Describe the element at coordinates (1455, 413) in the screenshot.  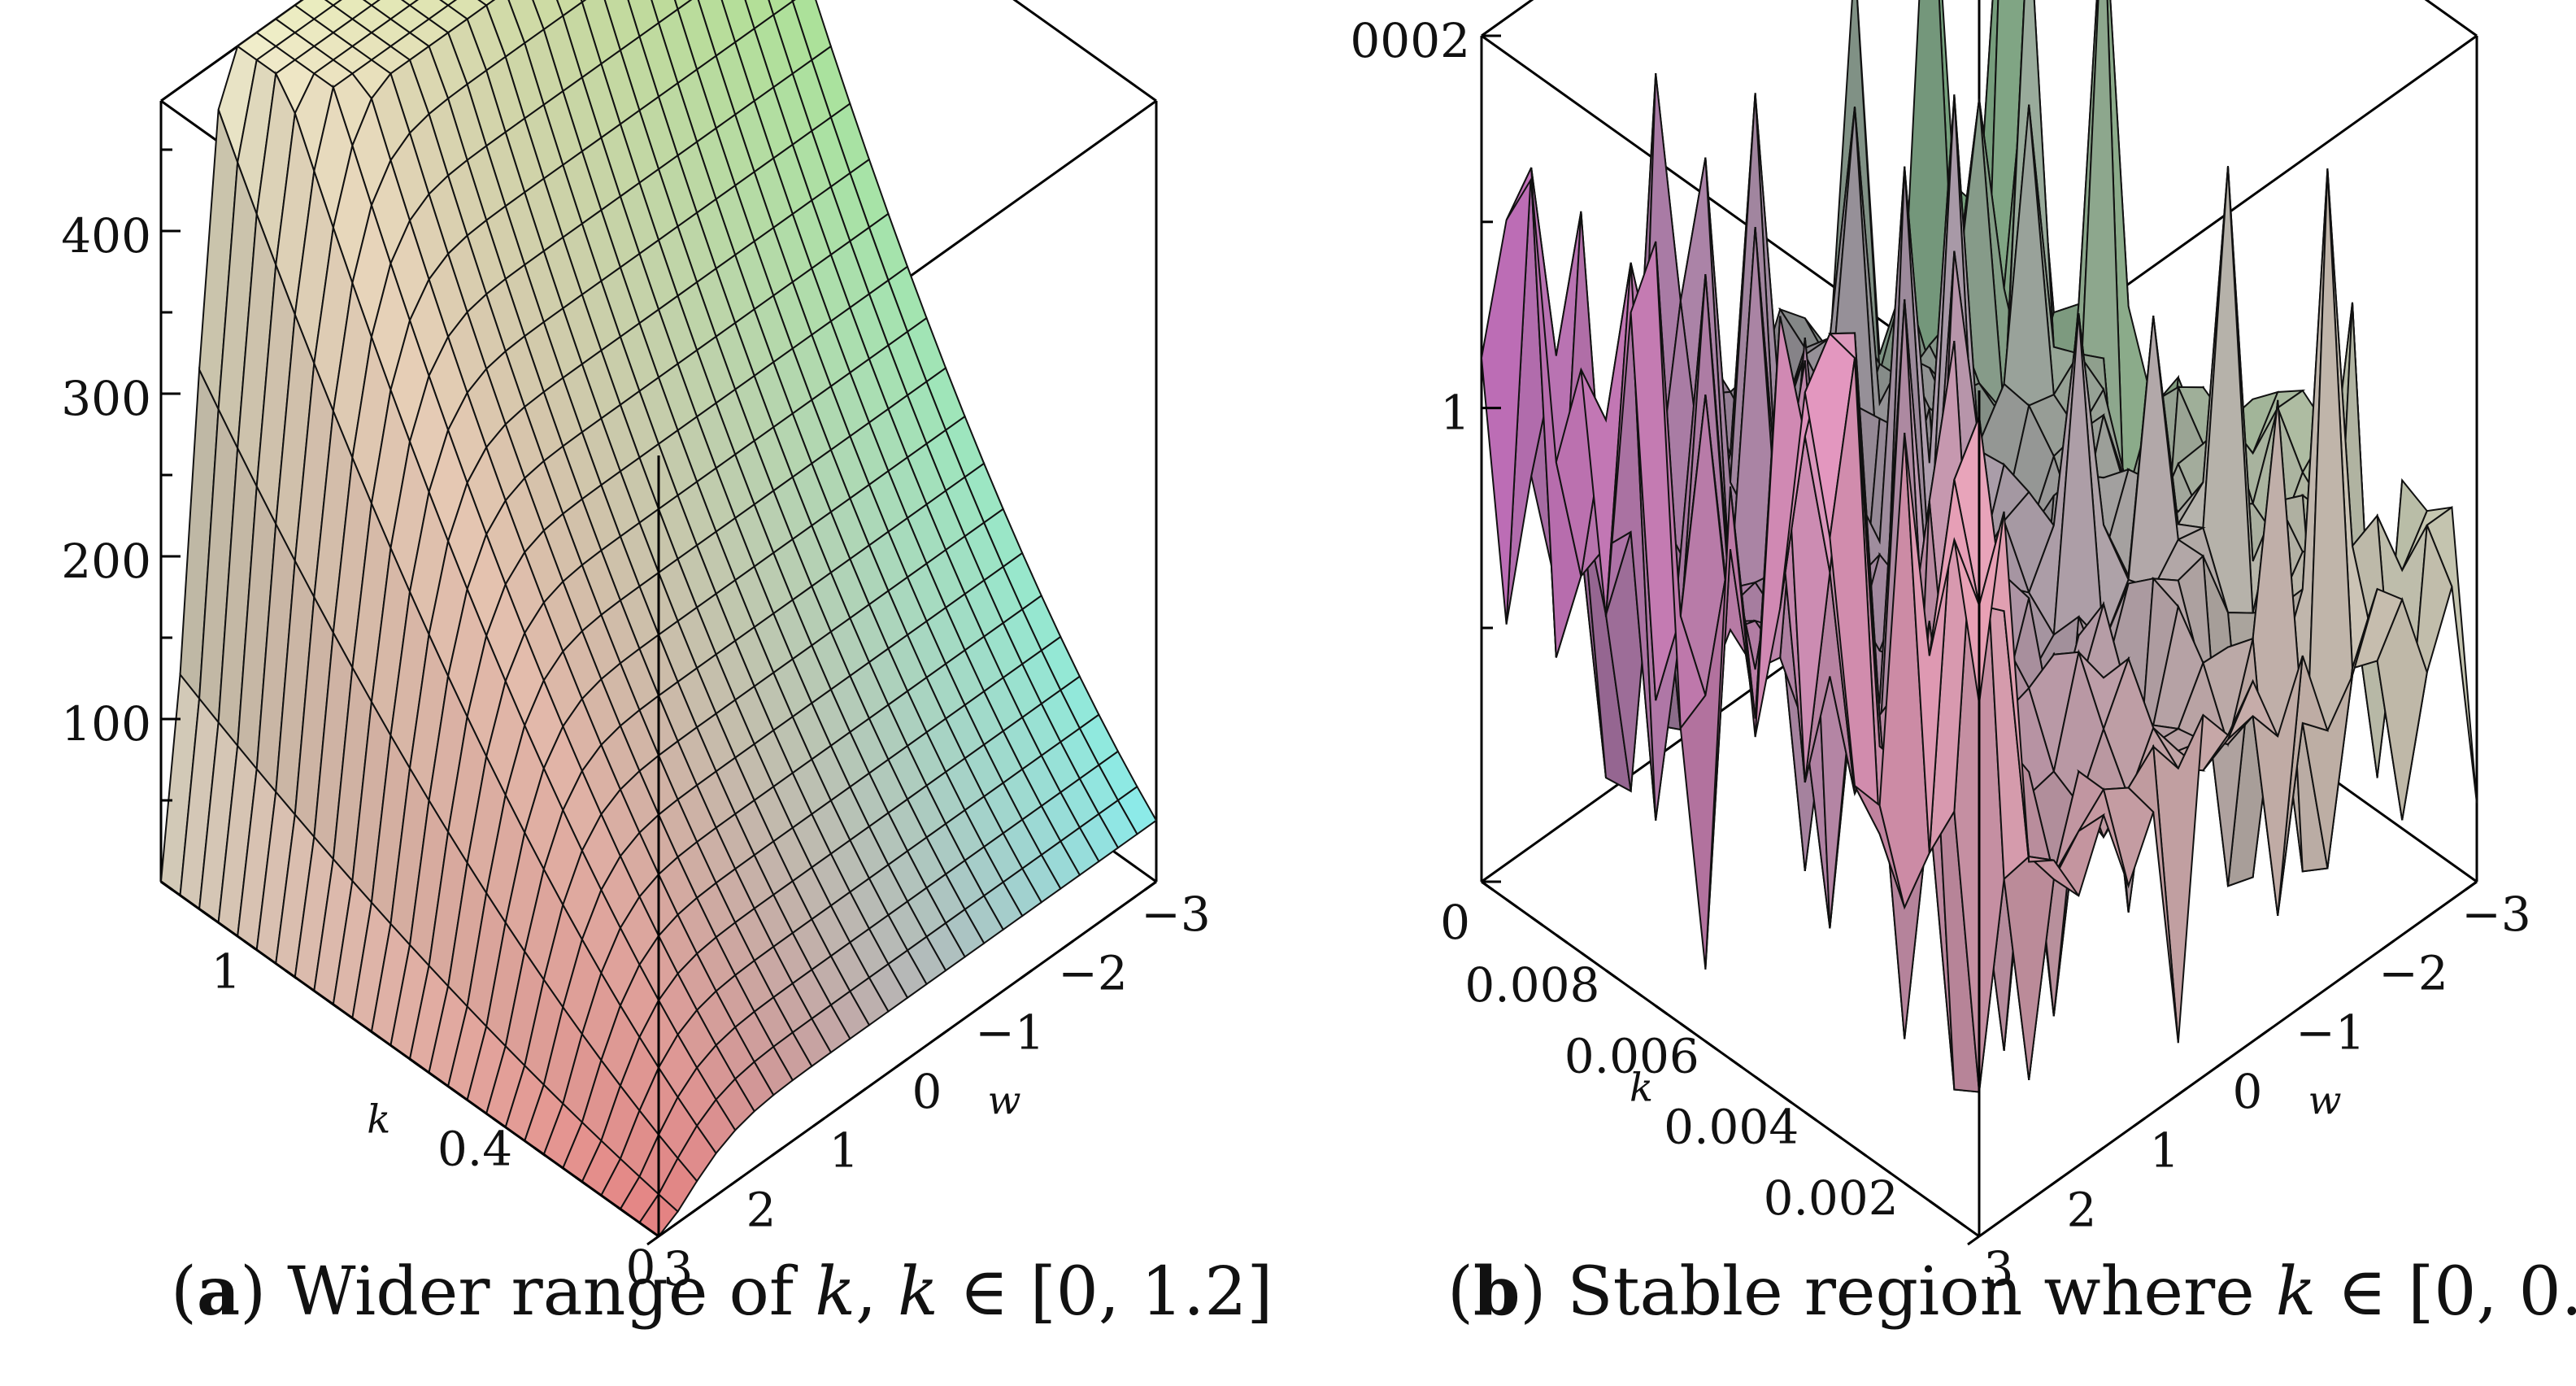
I see `z-tick-label: 1` at that location.